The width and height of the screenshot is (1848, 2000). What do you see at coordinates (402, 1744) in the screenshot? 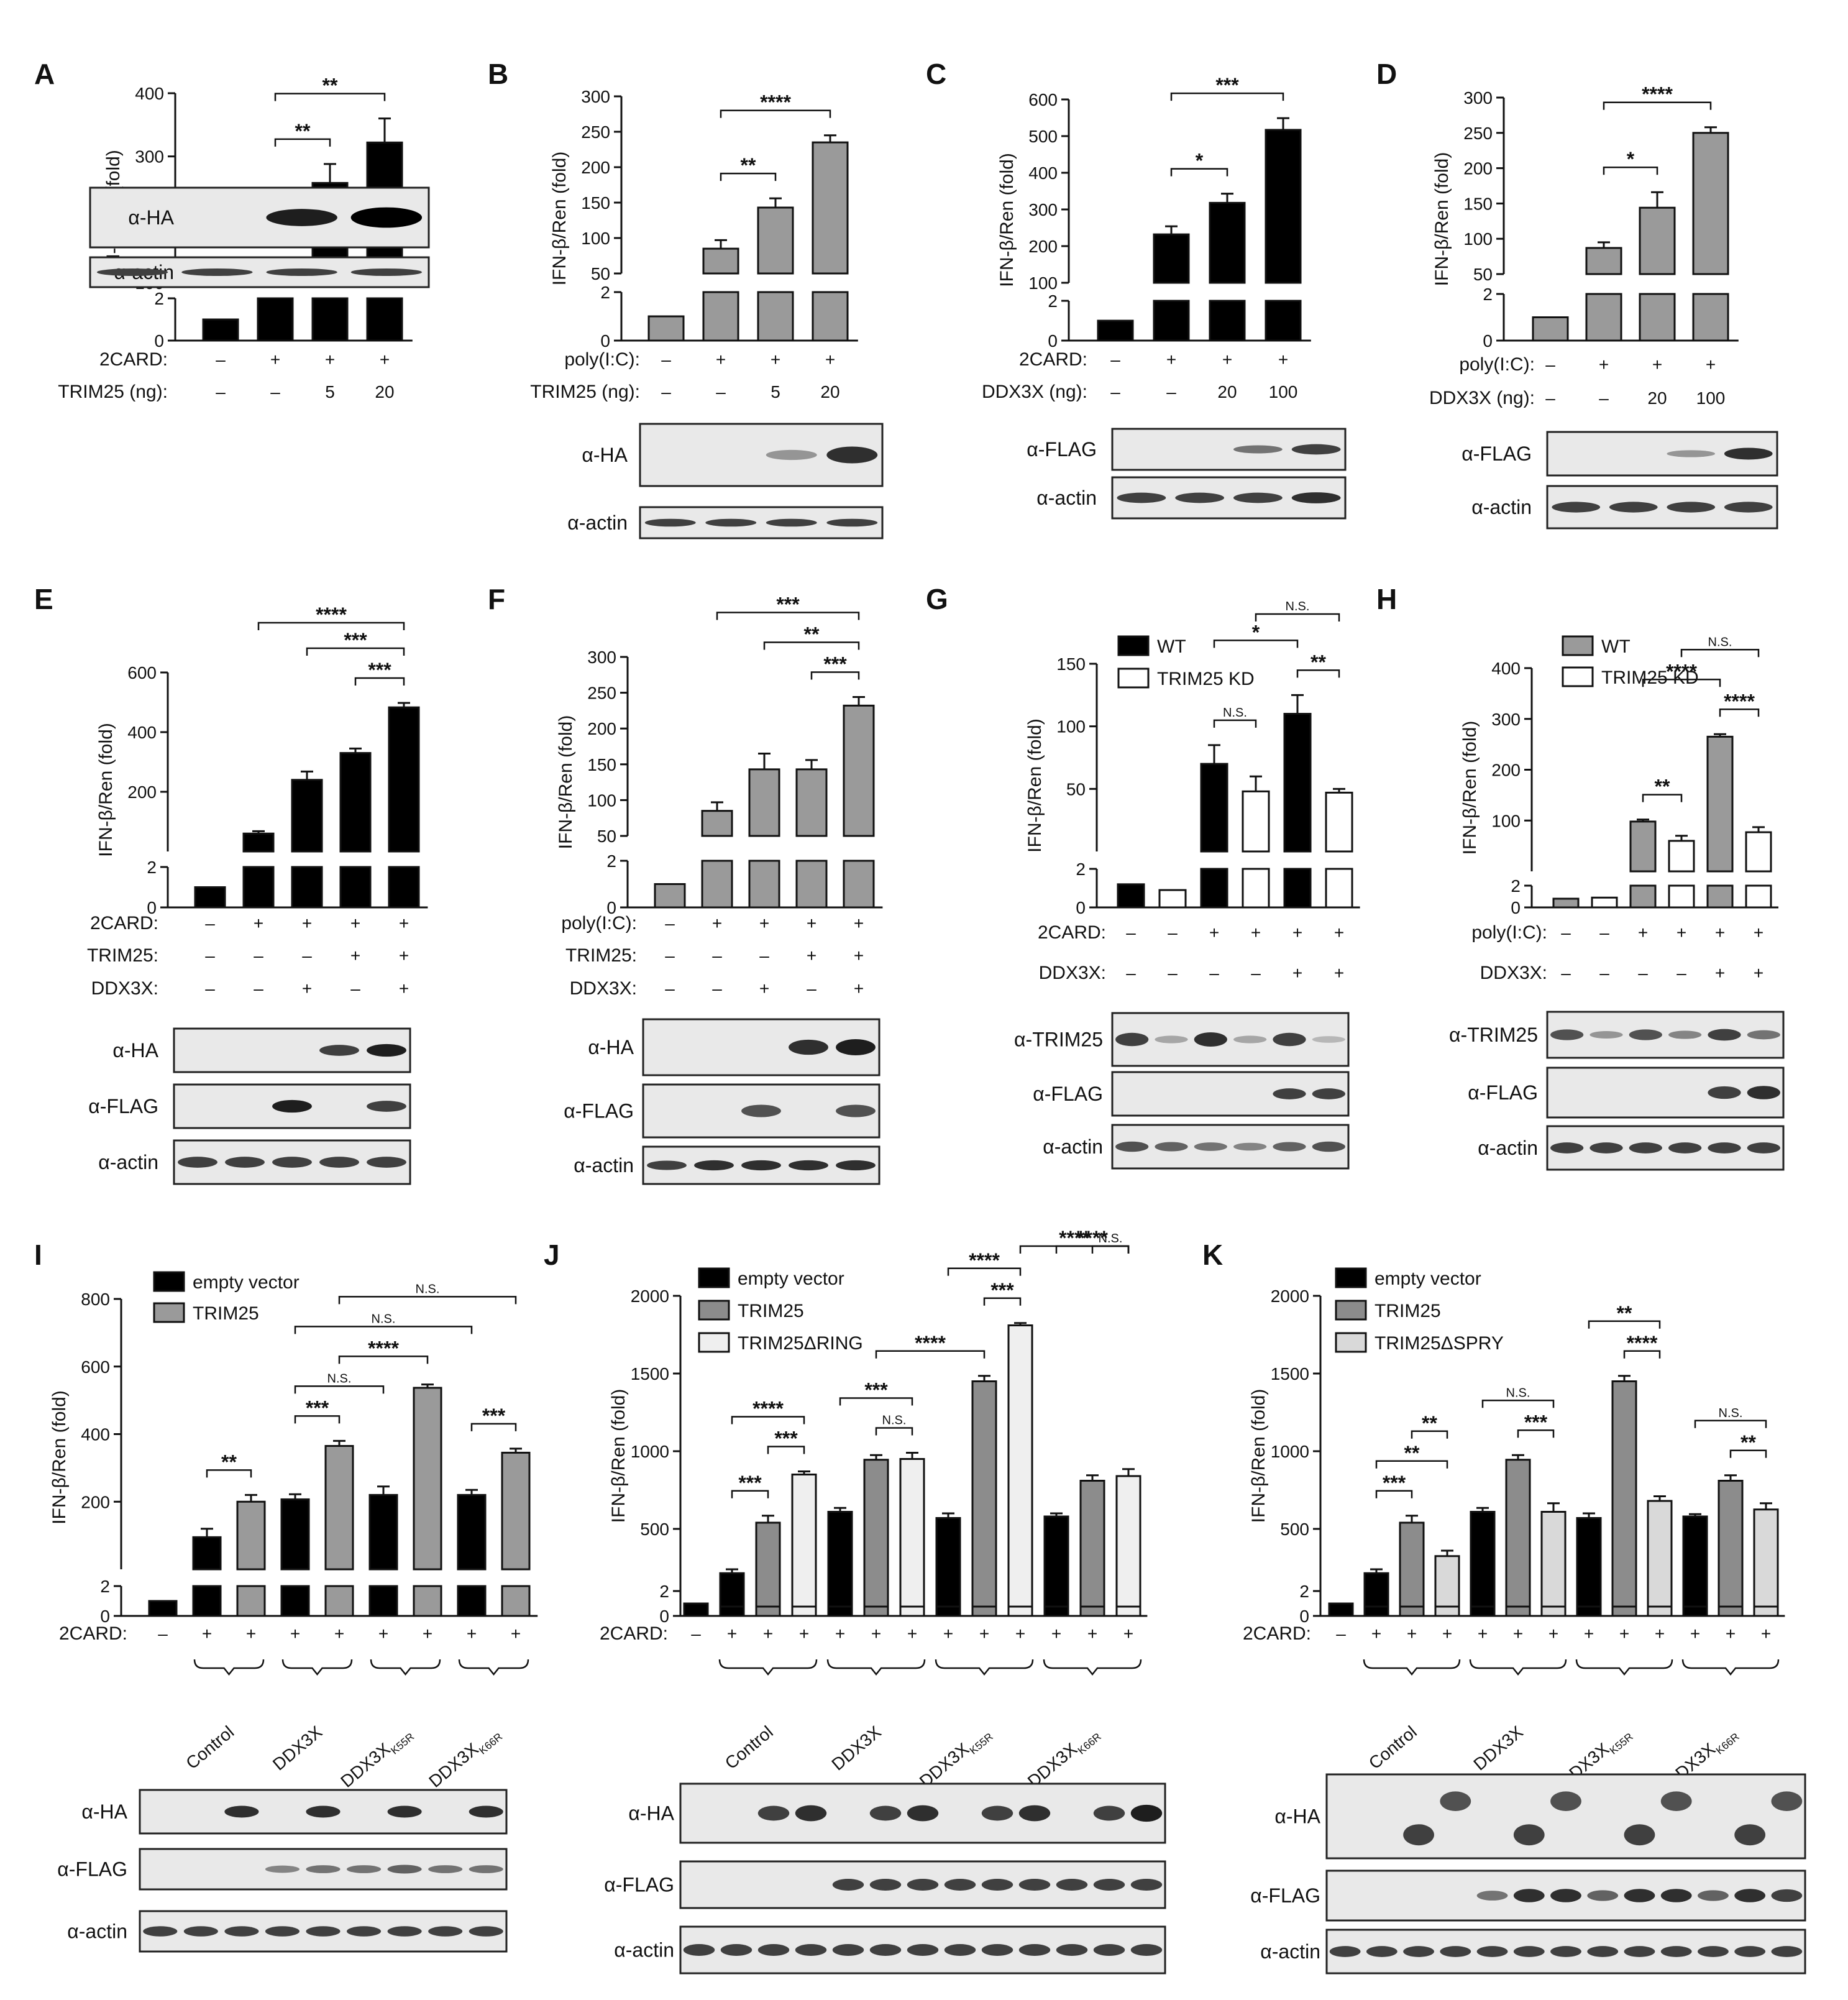
I see `group-label-sub: K55R` at bounding box center [402, 1744].